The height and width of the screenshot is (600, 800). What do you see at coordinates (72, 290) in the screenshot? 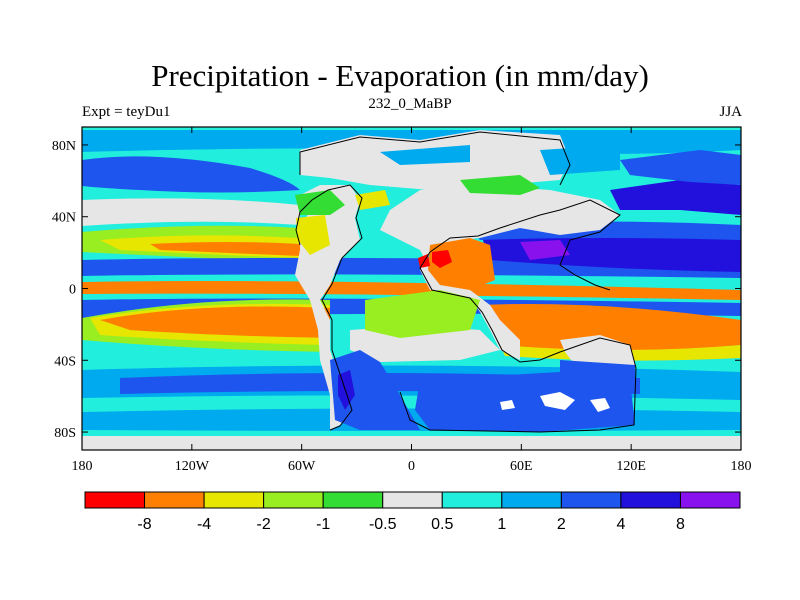
I see `y-tick-label: 0` at bounding box center [72, 290].